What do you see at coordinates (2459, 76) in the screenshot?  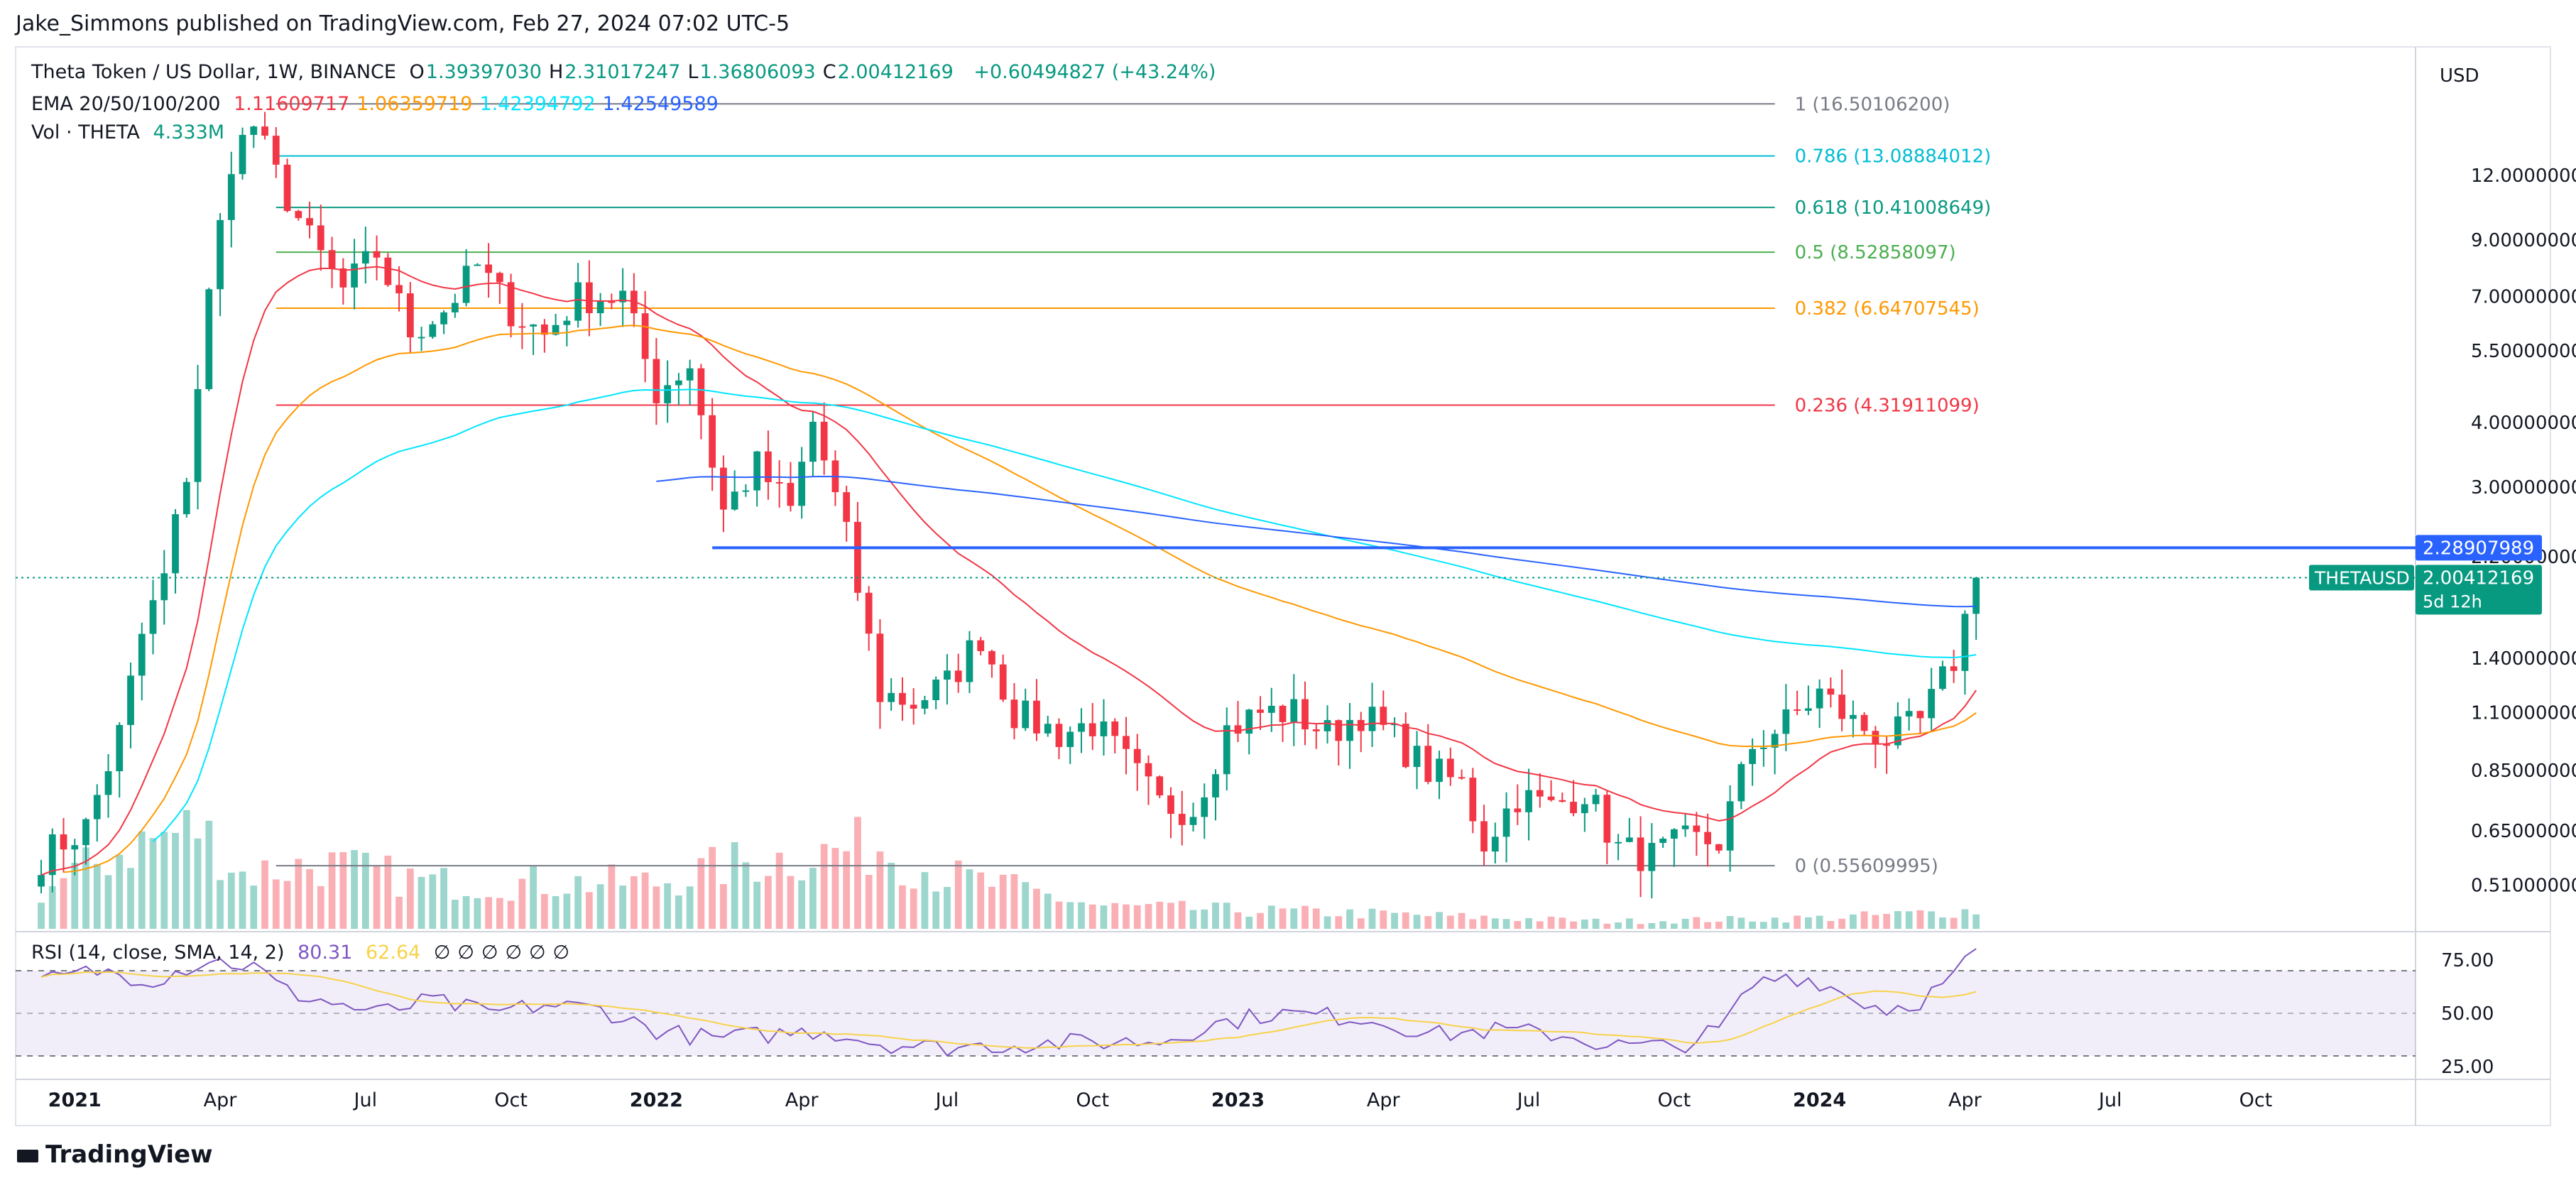 I see `currency-selector: USD` at bounding box center [2459, 76].